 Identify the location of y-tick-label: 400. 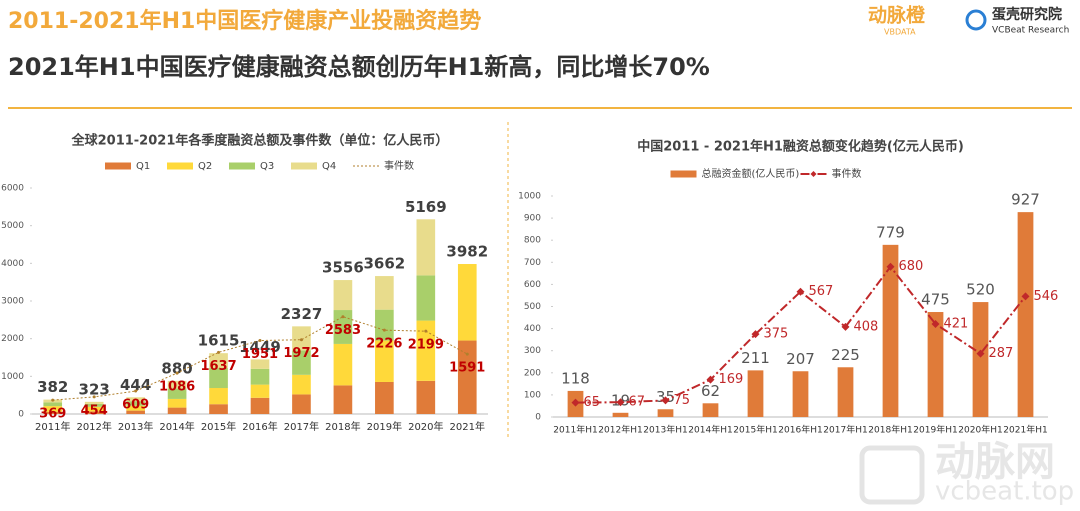
(532, 329).